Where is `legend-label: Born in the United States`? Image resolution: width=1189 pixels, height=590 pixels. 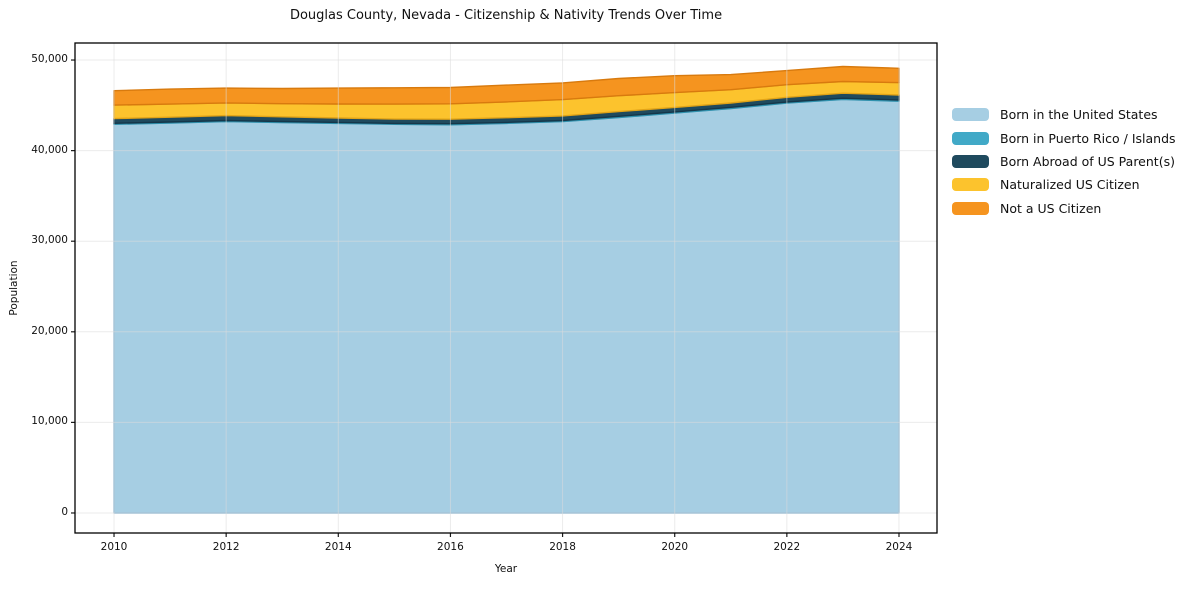 legend-label: Born in the United States is located at coordinates (1079, 115).